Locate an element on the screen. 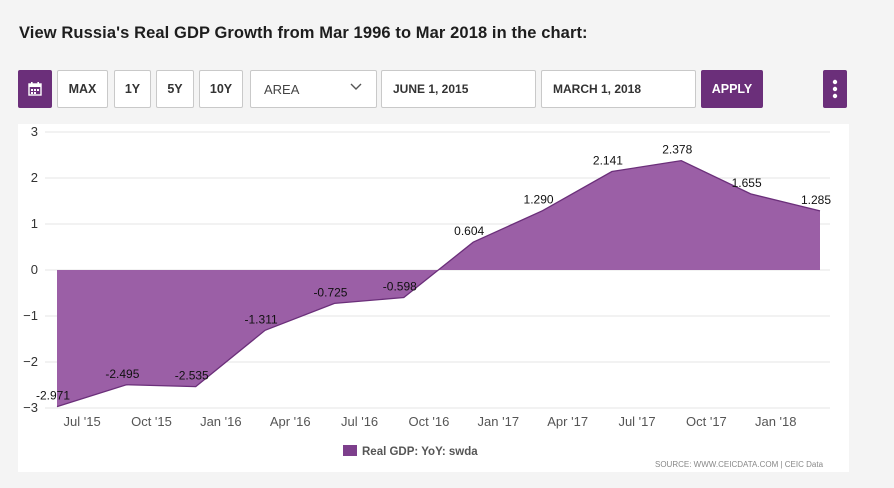 The height and width of the screenshot is (488, 894). end-date-input: MARCH 1, 2018 is located at coordinates (618, 89).